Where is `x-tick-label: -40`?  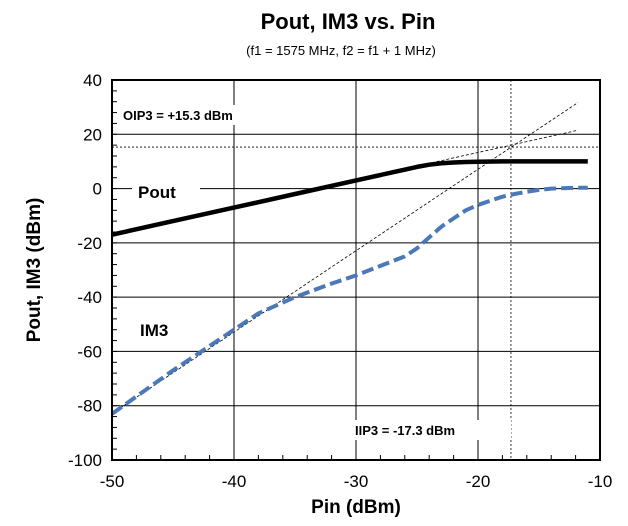 x-tick-label: -40 is located at coordinates (234, 481).